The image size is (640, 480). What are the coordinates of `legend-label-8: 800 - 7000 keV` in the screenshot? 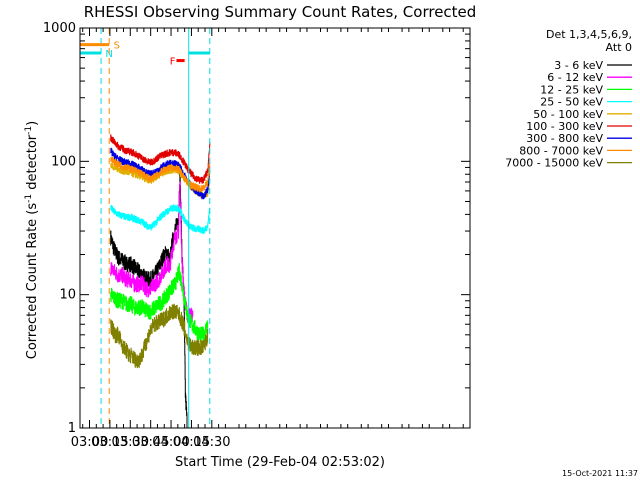 It's located at (561, 150).